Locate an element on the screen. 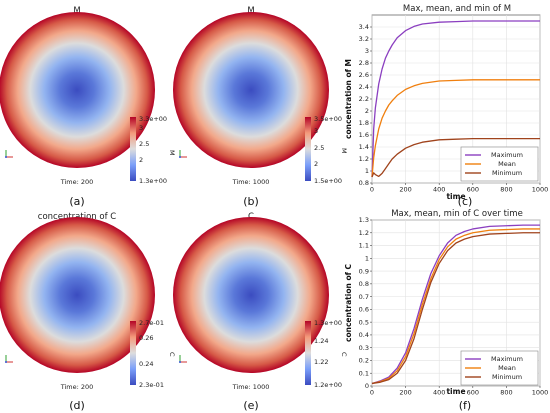 The image size is (550, 413). panel-a-disc is located at coordinates (77, 90).